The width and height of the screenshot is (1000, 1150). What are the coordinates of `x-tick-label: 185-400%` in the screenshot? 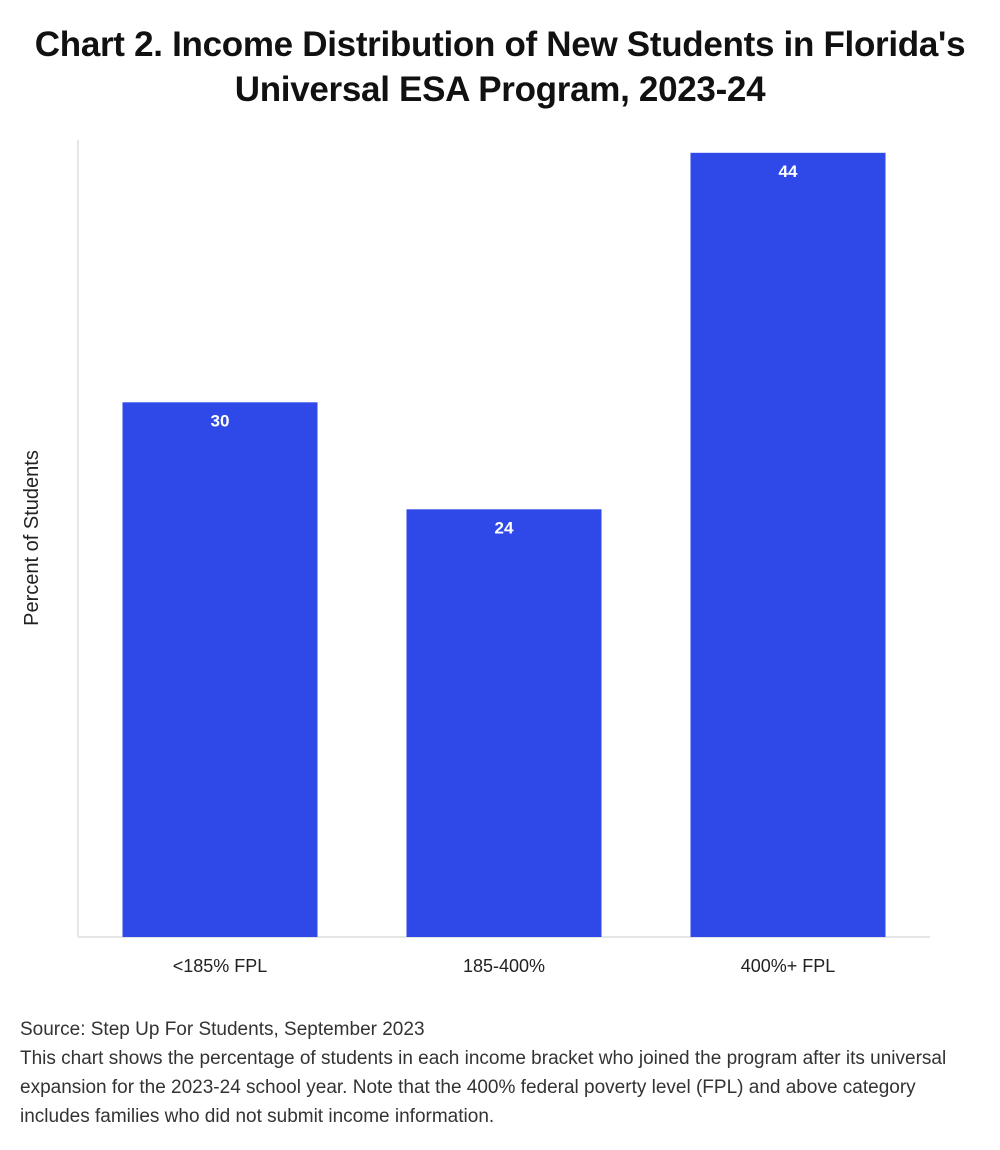 It's located at (504, 966).